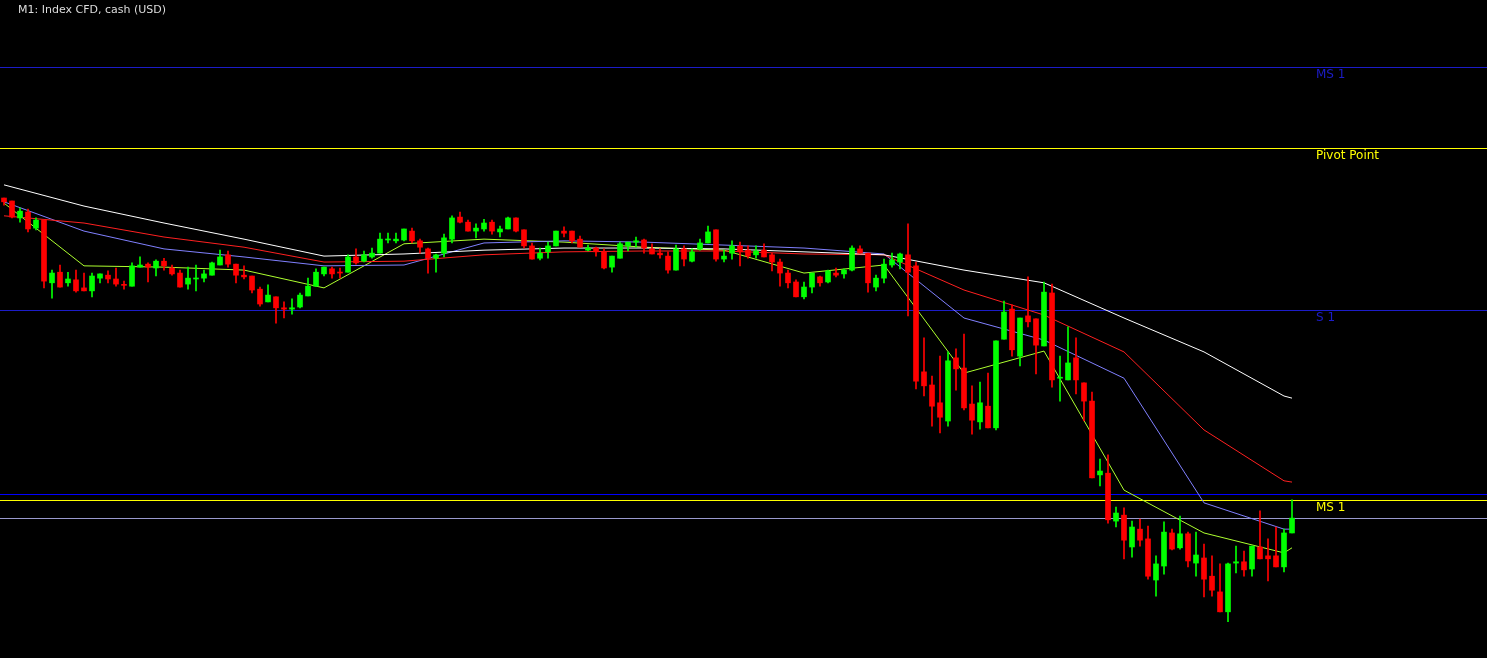 This screenshot has height=658, width=1487. What do you see at coordinates (92, 9) in the screenshot?
I see `chart-title: M1: Index CFD, cash (USD)` at bounding box center [92, 9].